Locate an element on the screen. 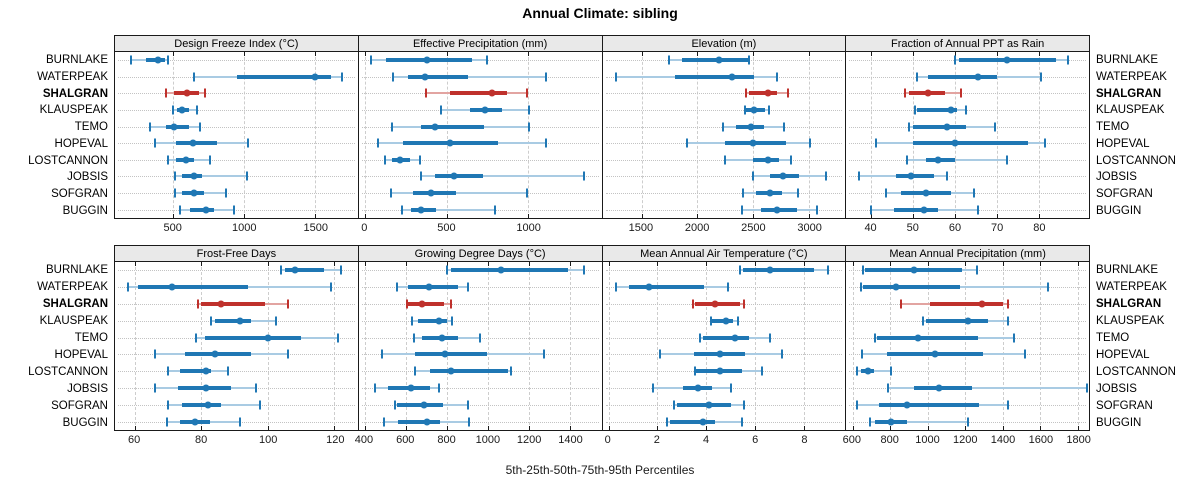 The image size is (1200, 500). panel: Fraction of Annual PPT as Rain 40 50 60 70 80 is located at coordinates (967, 136).